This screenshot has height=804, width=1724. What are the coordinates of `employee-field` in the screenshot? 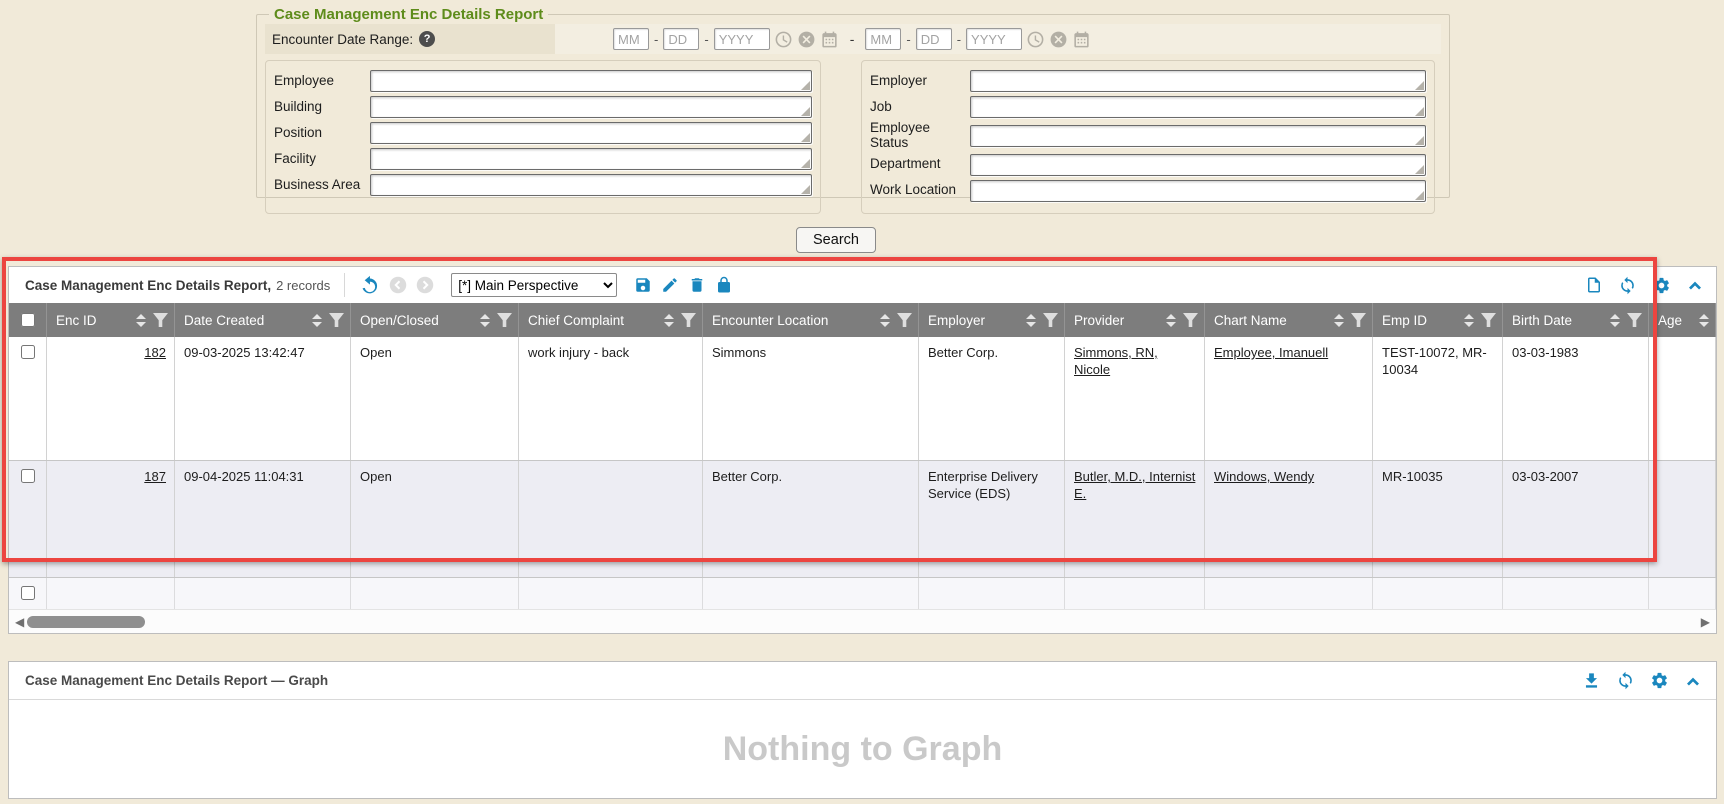 It's located at (591, 81).